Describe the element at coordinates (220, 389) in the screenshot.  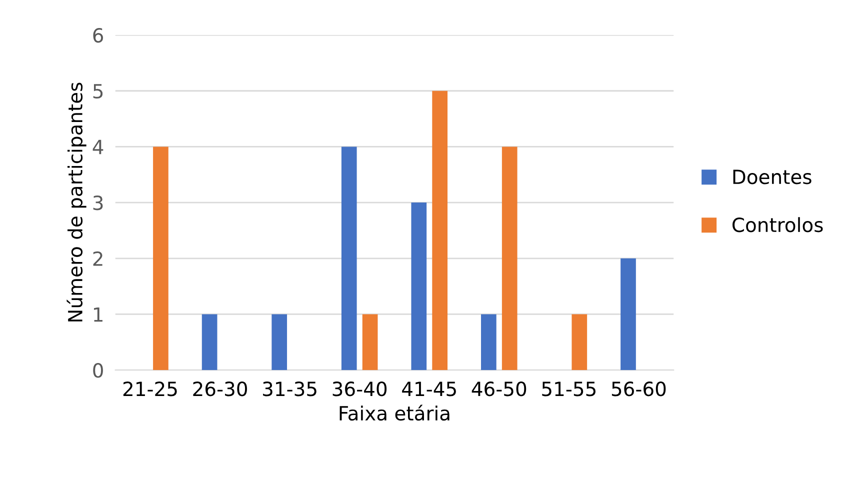
I see `x-tick-label: 26-30` at that location.